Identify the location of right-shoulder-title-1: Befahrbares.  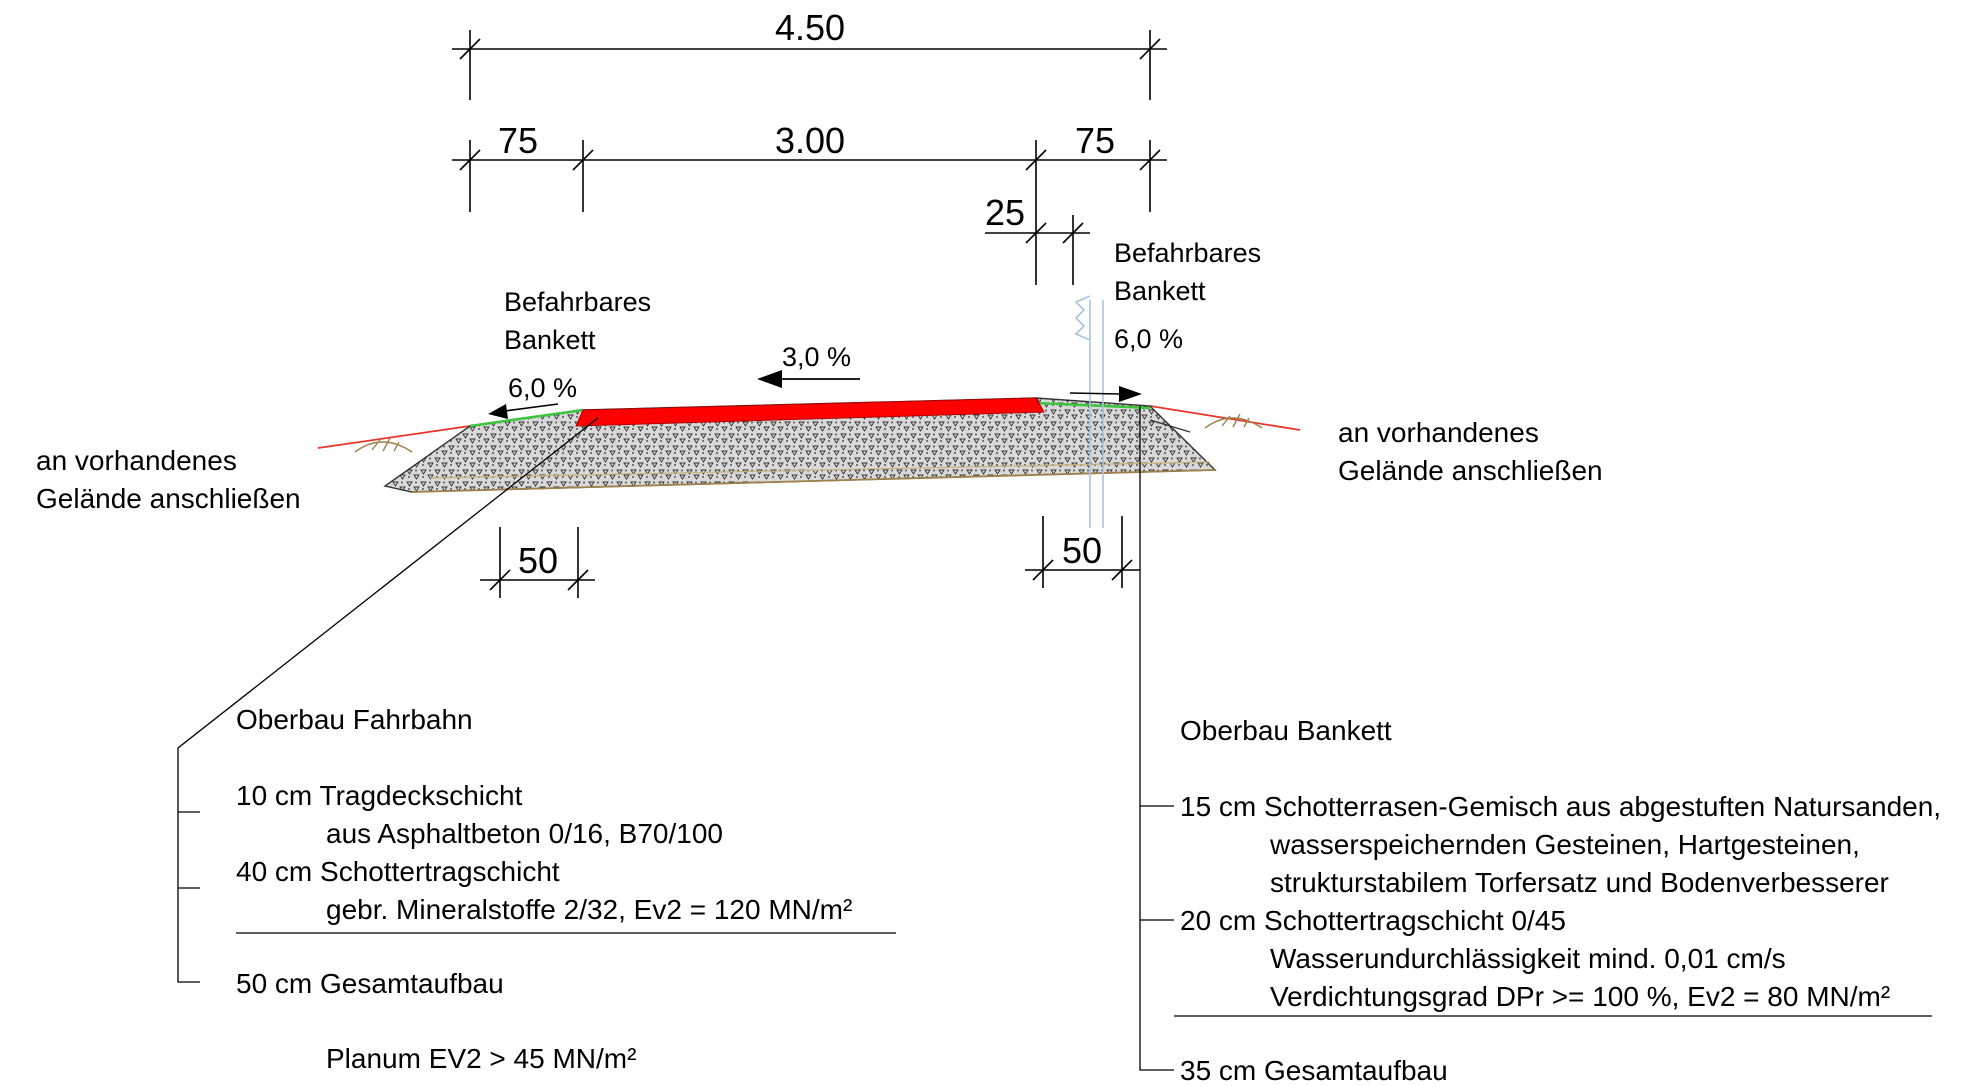
(1187, 253).